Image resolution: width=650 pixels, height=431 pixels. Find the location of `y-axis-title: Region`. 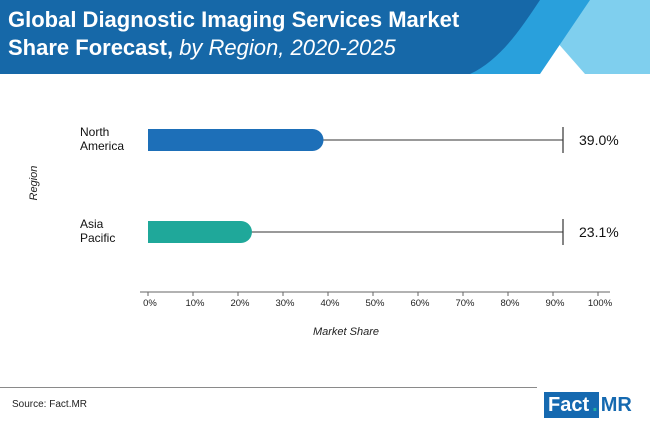

y-axis-title: Region is located at coordinates (34, 183).